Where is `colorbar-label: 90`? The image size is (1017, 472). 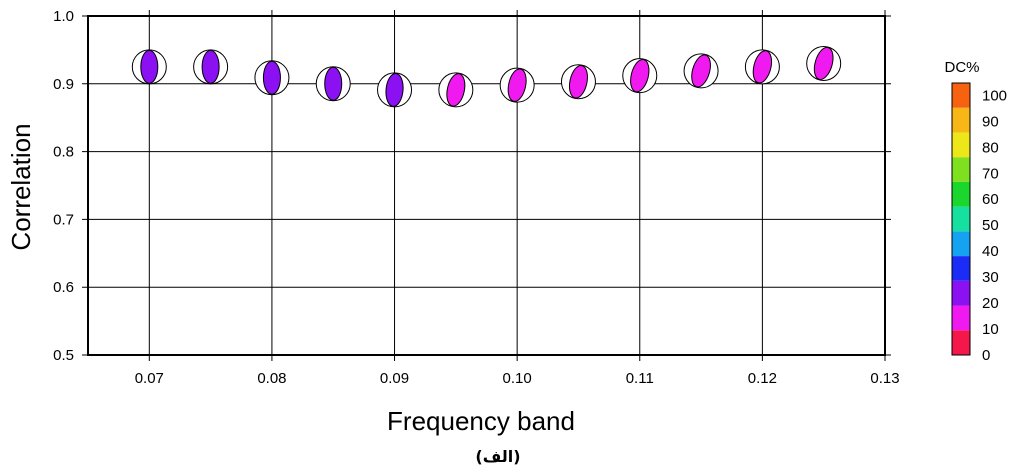
colorbar-label: 90 is located at coordinates (990, 121).